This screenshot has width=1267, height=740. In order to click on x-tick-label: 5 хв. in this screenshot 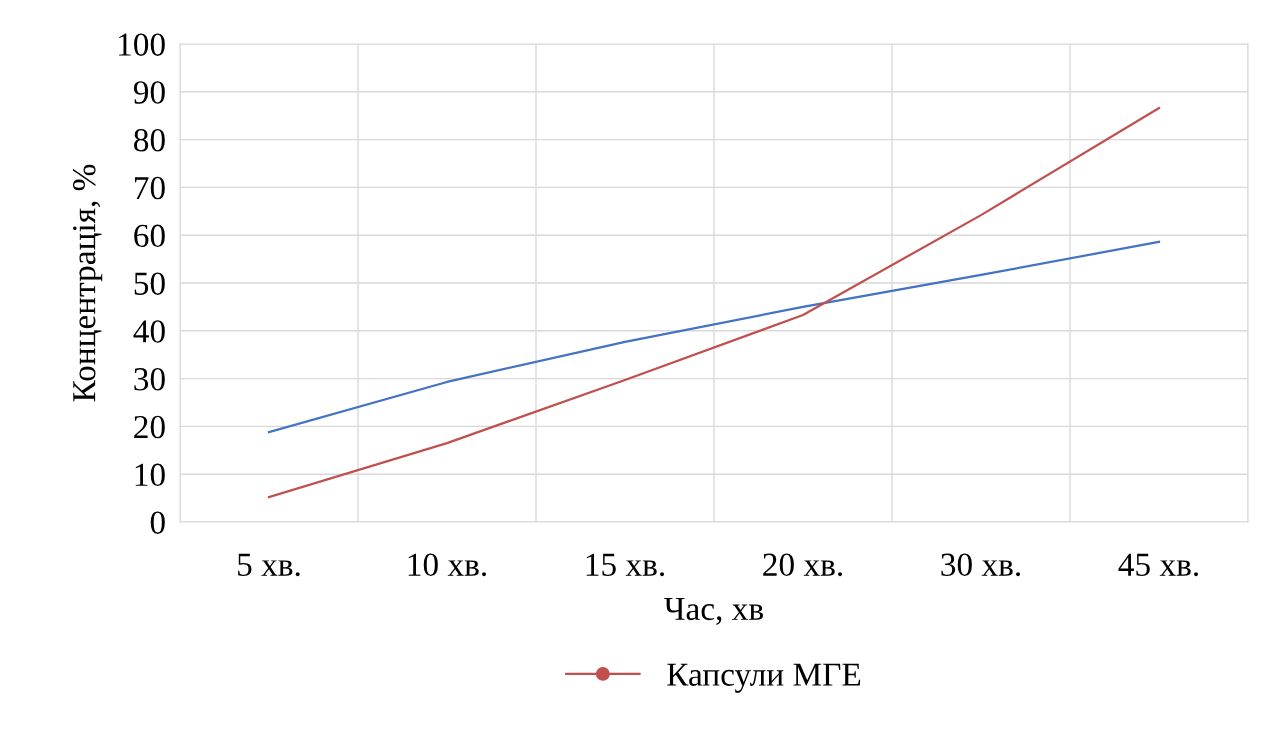, I will do `click(269, 565)`.